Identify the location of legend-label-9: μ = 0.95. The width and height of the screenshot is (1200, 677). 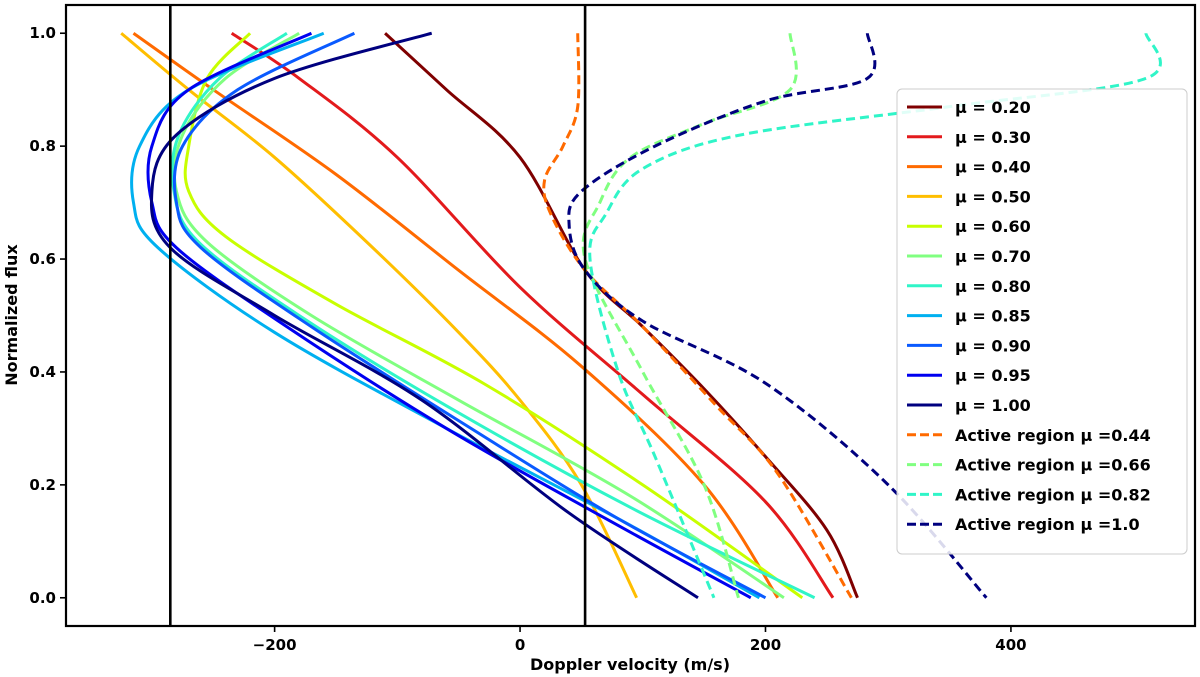
(993, 375).